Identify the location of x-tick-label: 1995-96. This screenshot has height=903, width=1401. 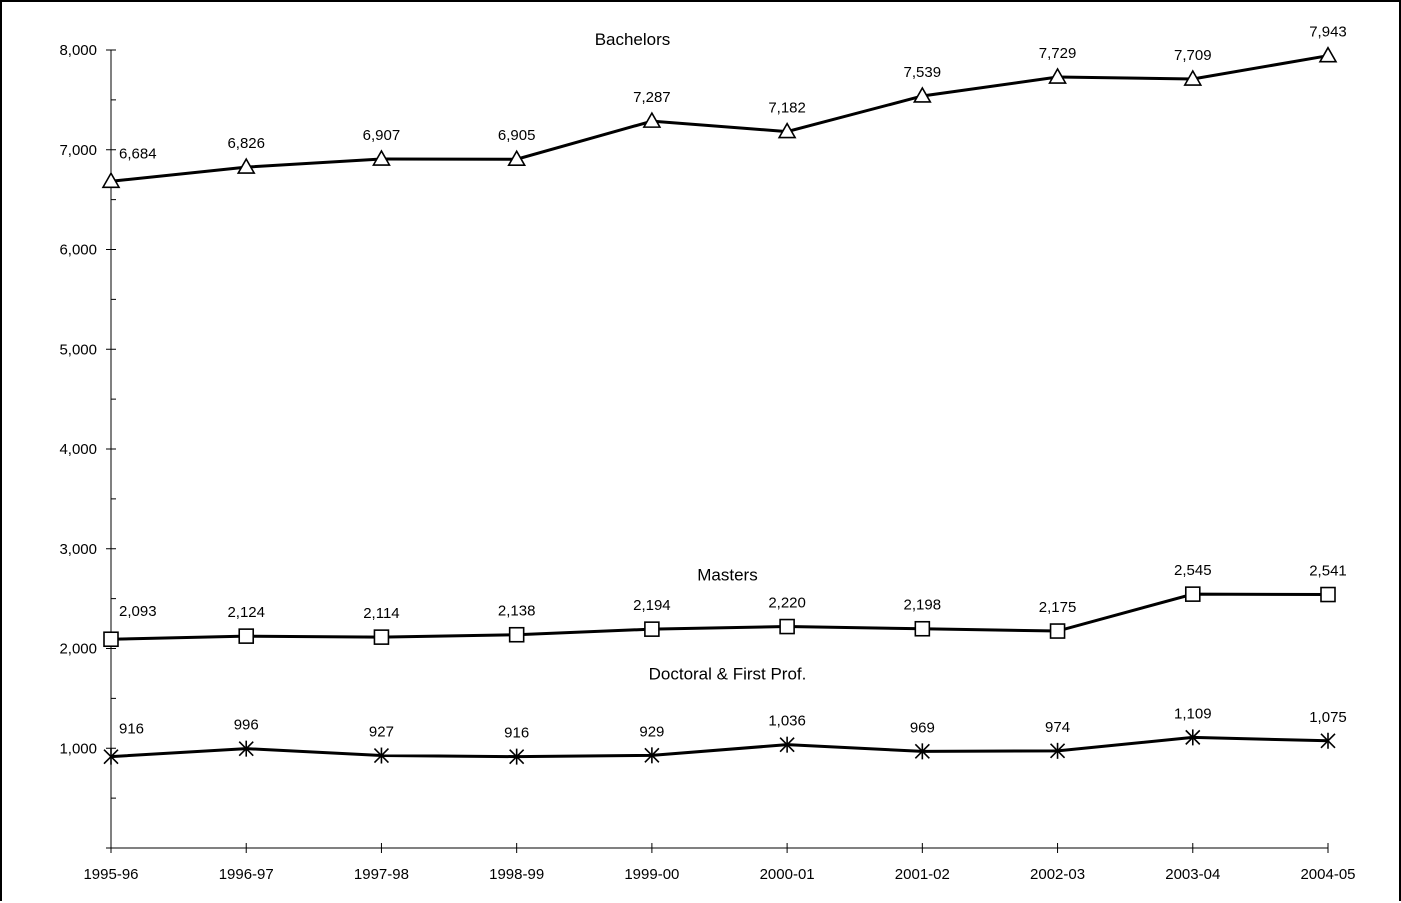
(110, 874).